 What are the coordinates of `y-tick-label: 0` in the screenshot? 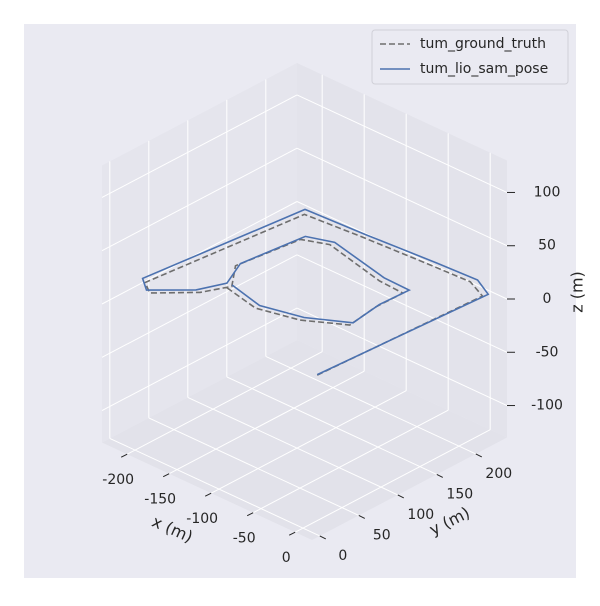 It's located at (342, 556).